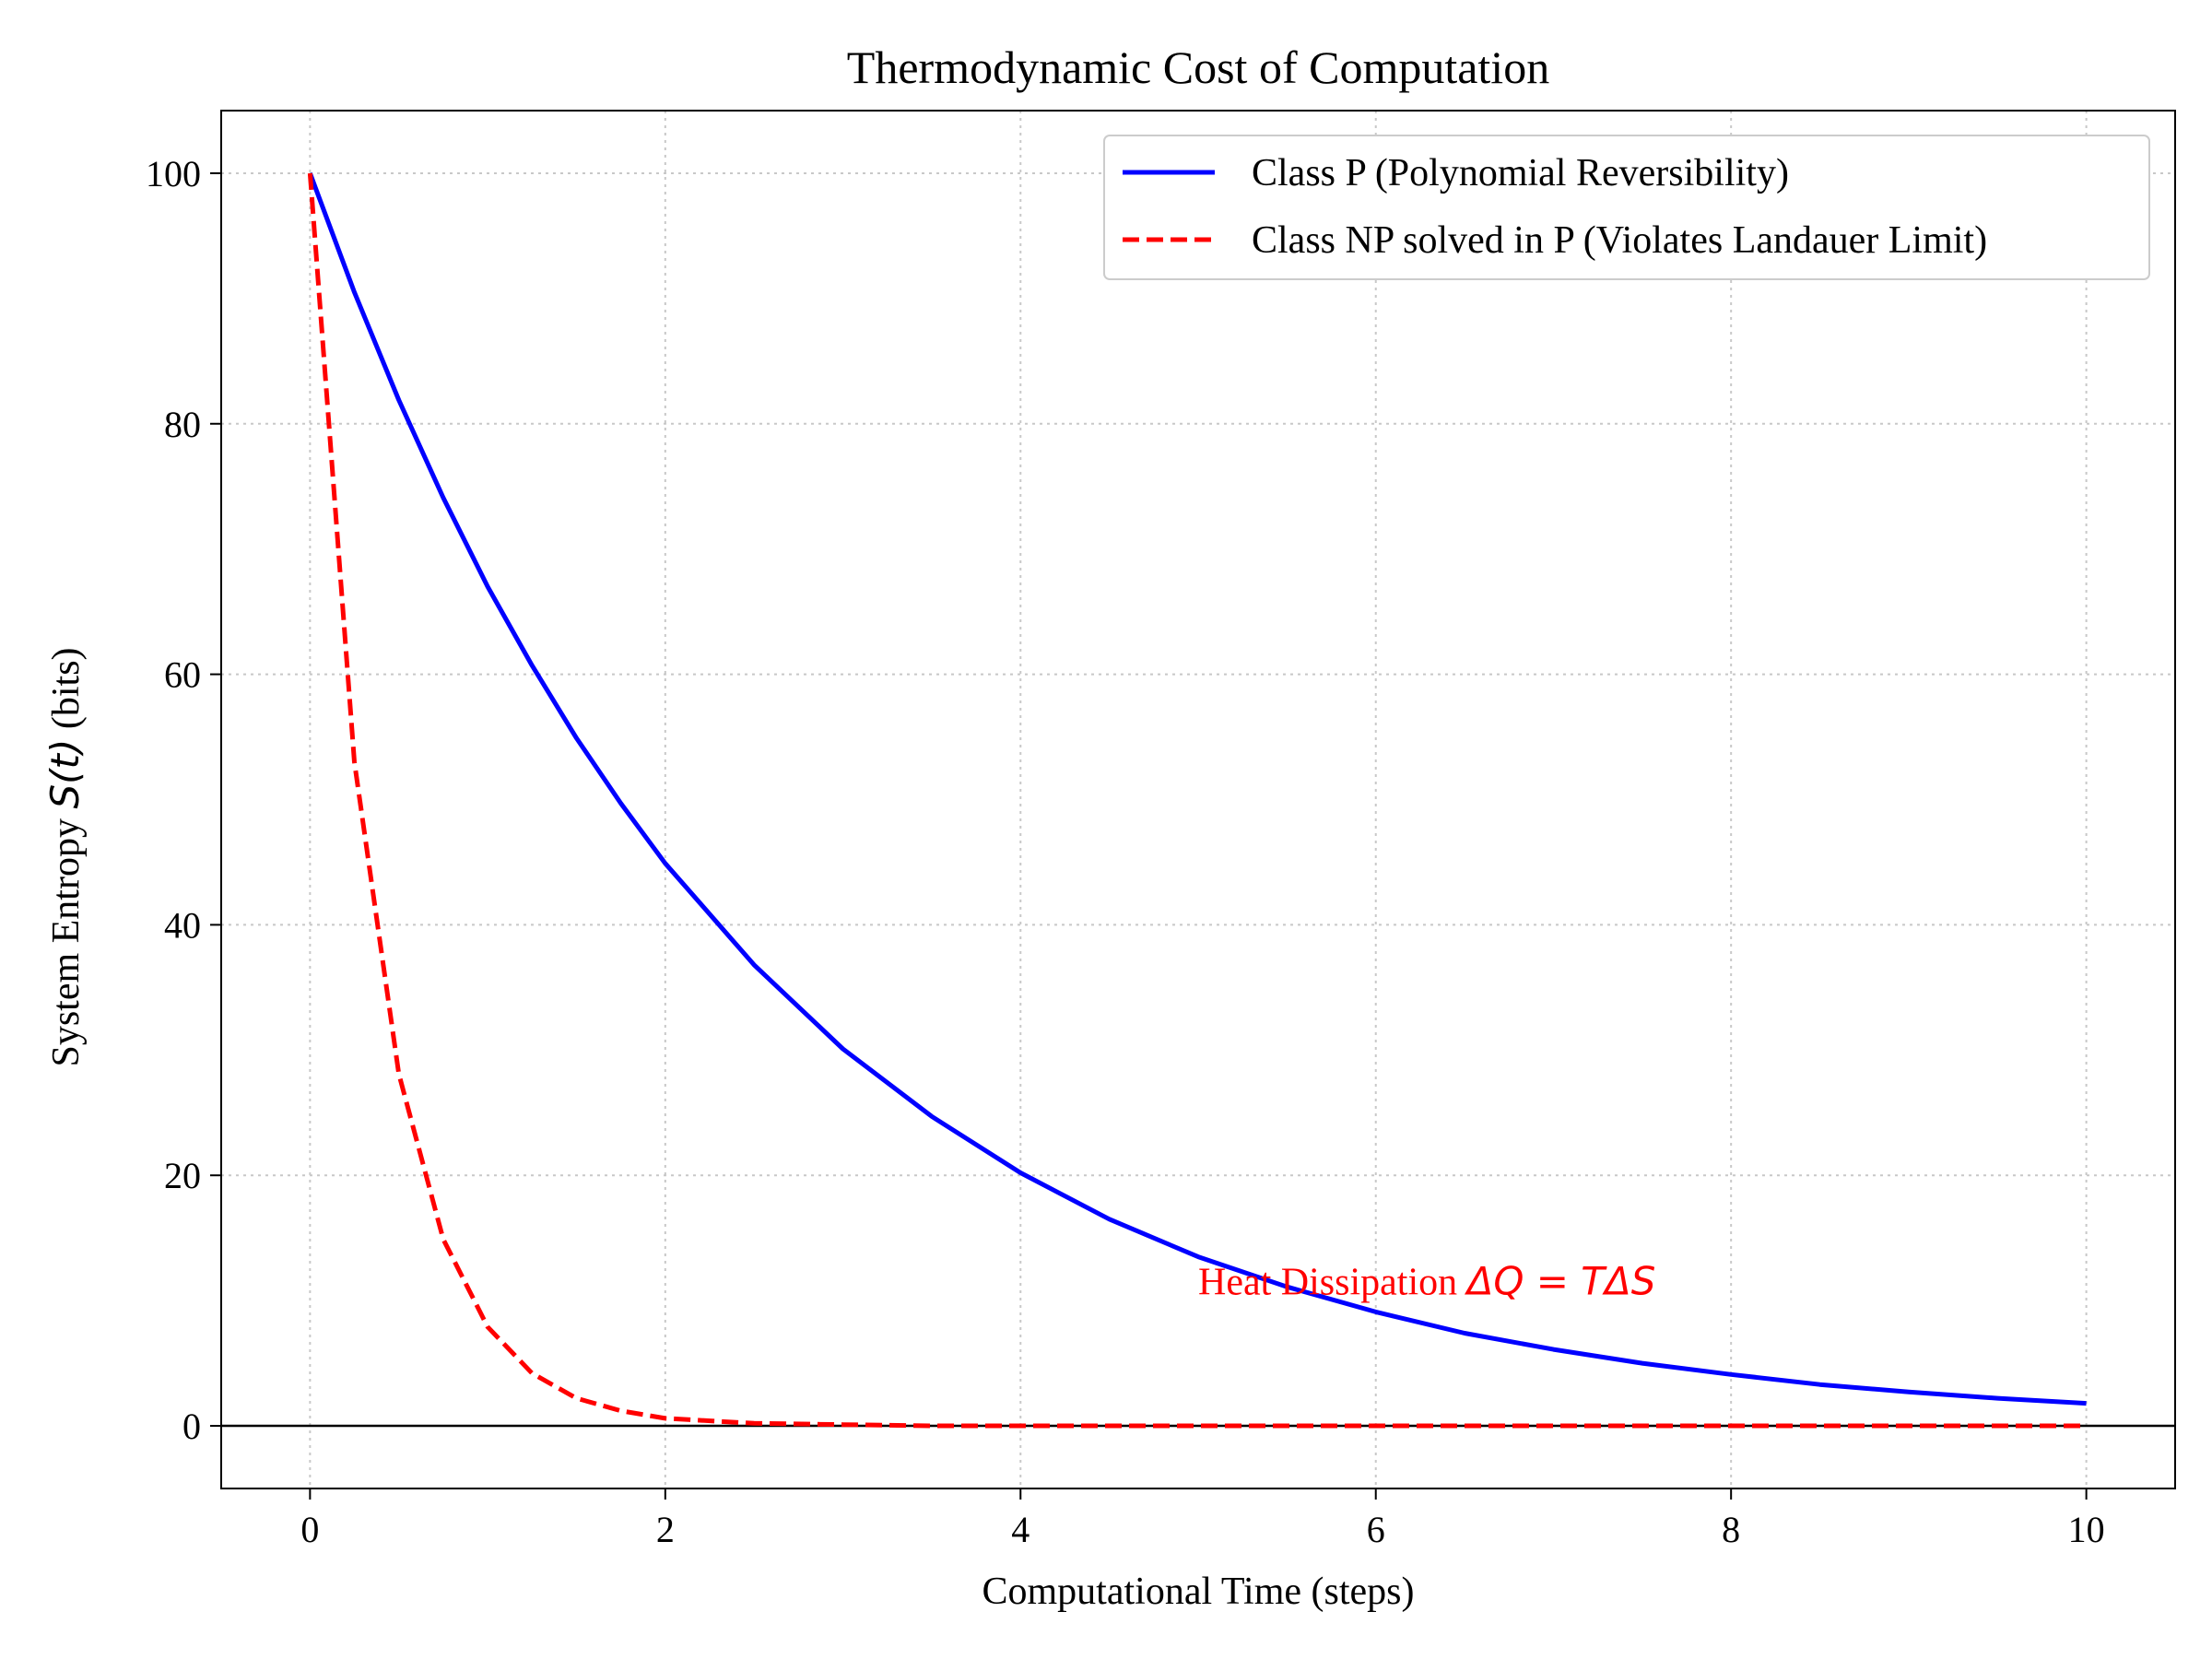  I want to click on y-tick-label: 20, so click(182, 1175).